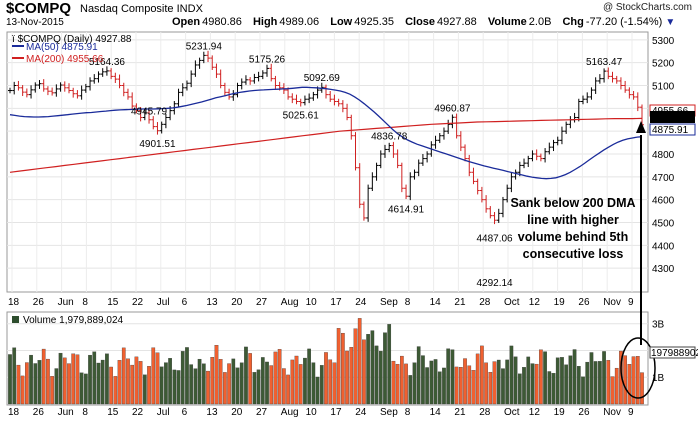 The height and width of the screenshot is (423, 698). What do you see at coordinates (389, 137) in the screenshot?
I see `price-annotation: 4836.78` at bounding box center [389, 137].